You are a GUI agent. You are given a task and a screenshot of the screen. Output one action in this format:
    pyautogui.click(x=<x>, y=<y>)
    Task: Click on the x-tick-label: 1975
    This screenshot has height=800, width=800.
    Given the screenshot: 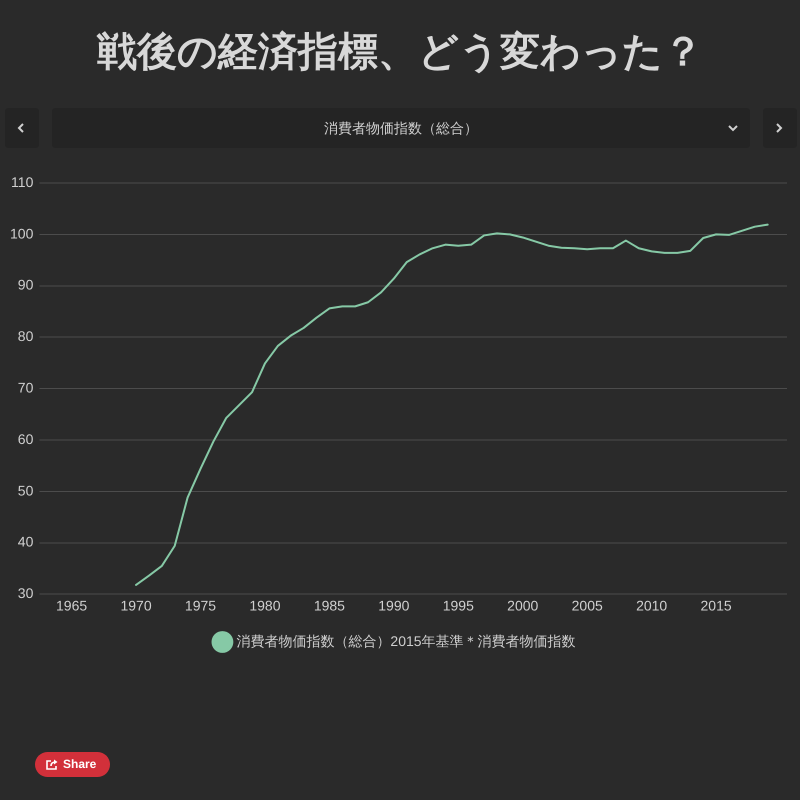 What is the action you would take?
    pyautogui.click(x=200, y=605)
    